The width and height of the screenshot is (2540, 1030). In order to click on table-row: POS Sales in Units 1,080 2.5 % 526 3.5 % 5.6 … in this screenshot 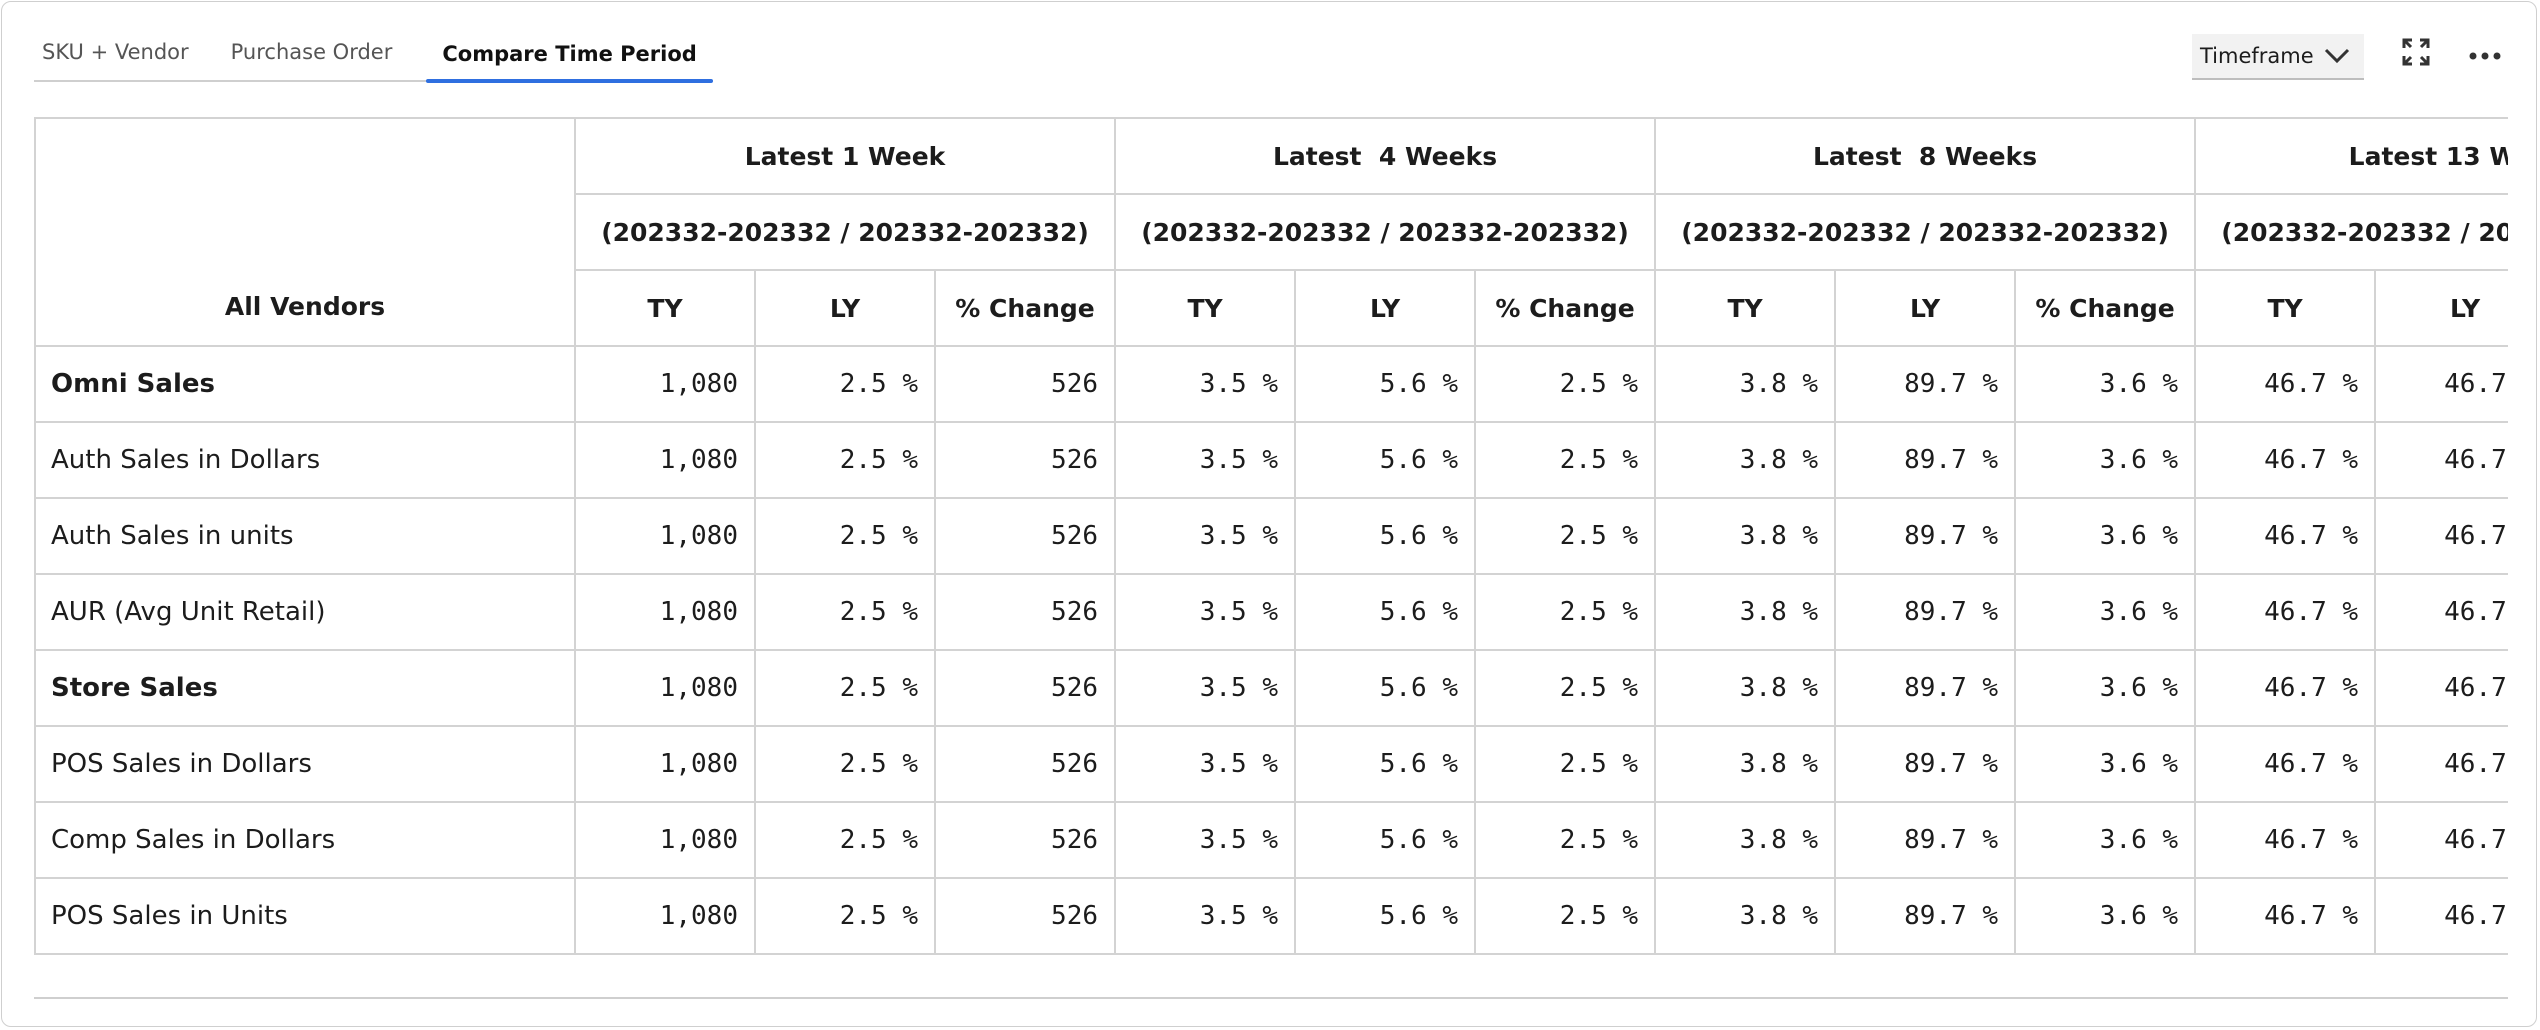, I will do `click(1271, 916)`.